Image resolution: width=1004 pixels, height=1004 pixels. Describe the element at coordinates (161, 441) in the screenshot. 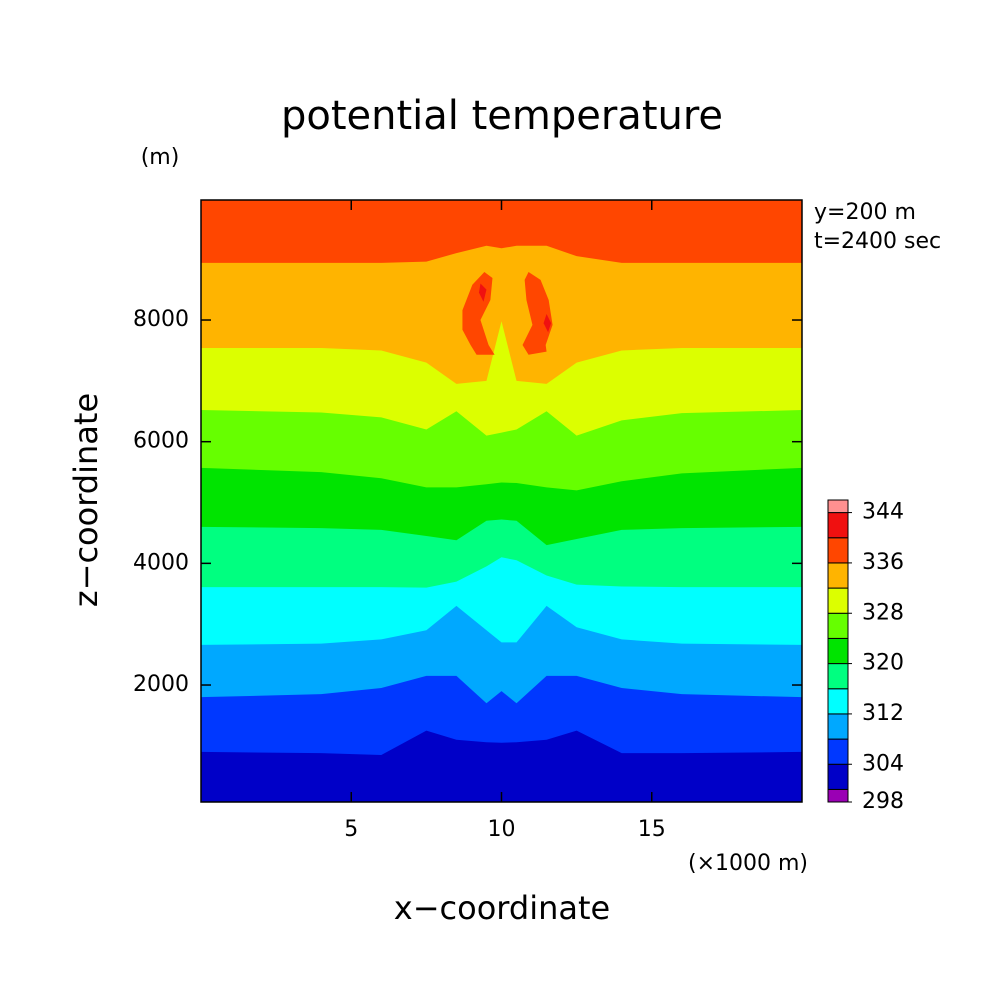

I see `y-tick-label: 6000` at that location.